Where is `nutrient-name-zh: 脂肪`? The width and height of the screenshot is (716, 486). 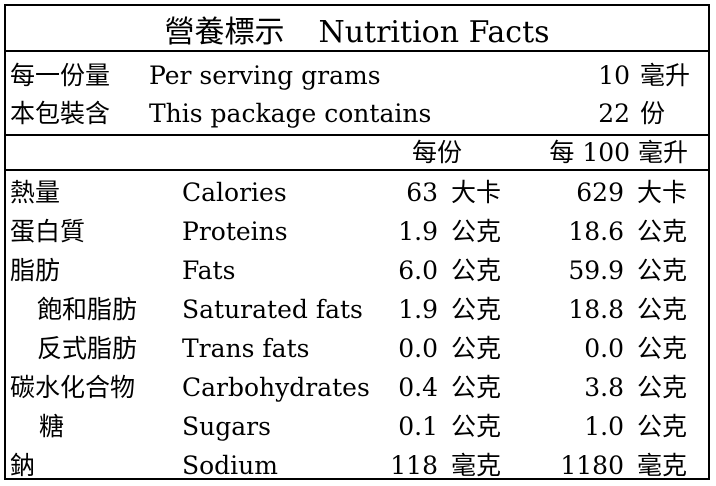 nutrient-name-zh: 脂肪 is located at coordinates (35, 270).